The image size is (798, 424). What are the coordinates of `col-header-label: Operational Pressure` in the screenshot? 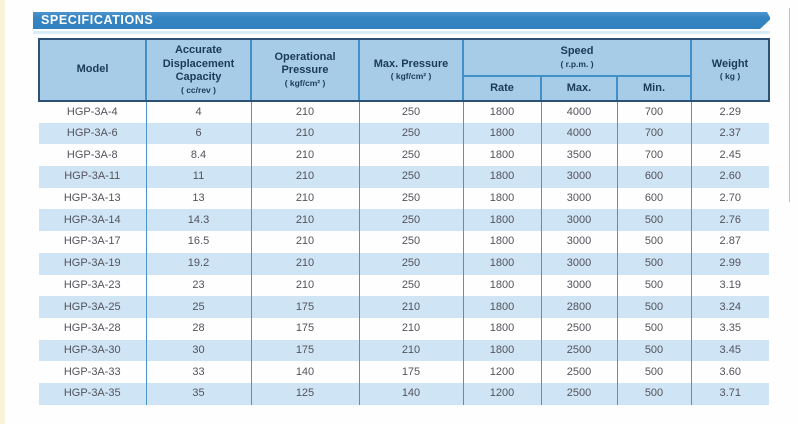 It's located at (305, 63).